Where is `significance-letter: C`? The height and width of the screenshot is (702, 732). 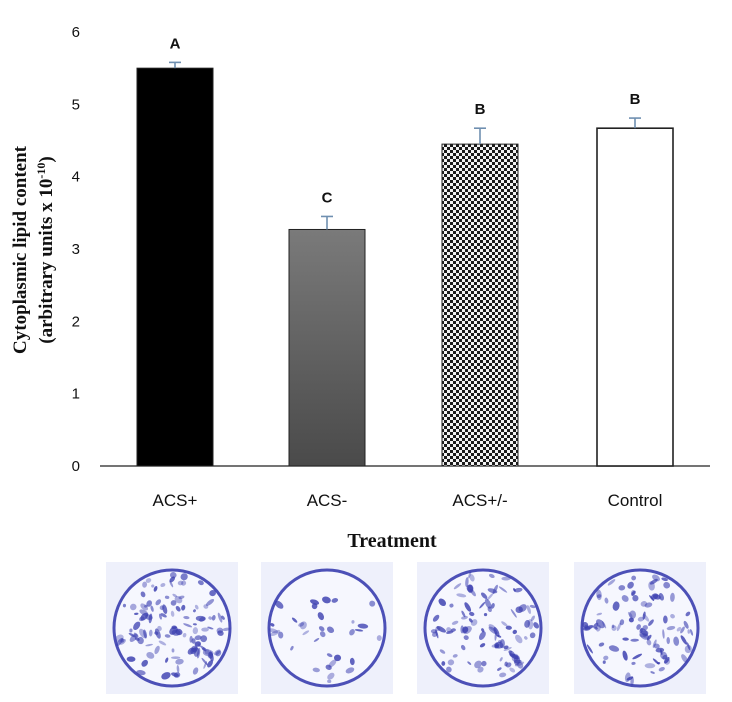
significance-letter: C is located at coordinates (327, 197).